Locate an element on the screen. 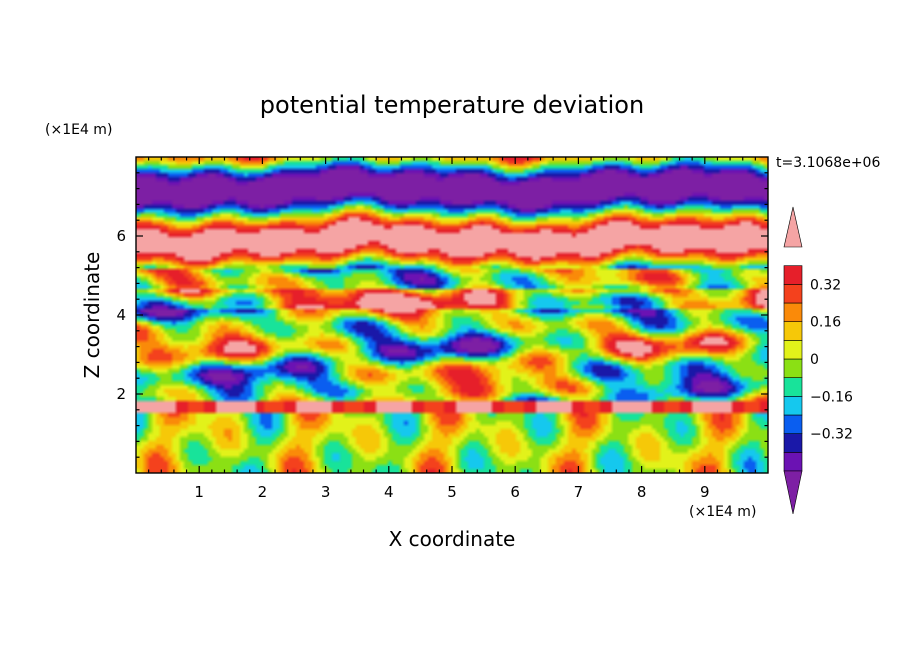 The image size is (904, 654). x-axis-unit: (×1E4 m) is located at coordinates (722, 512).